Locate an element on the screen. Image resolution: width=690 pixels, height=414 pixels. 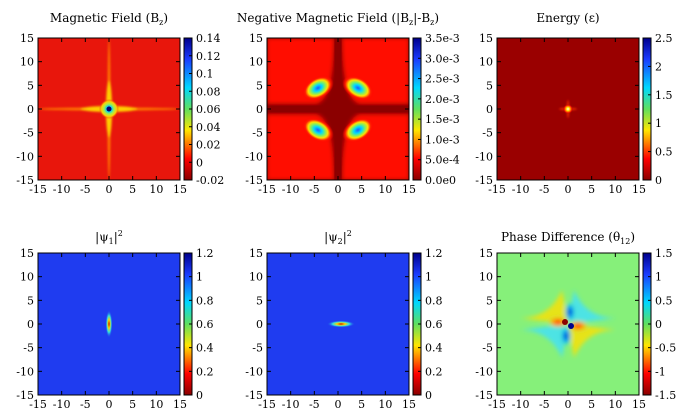
colorbar-tick-label: 1.0e-3 is located at coordinates (442, 139).